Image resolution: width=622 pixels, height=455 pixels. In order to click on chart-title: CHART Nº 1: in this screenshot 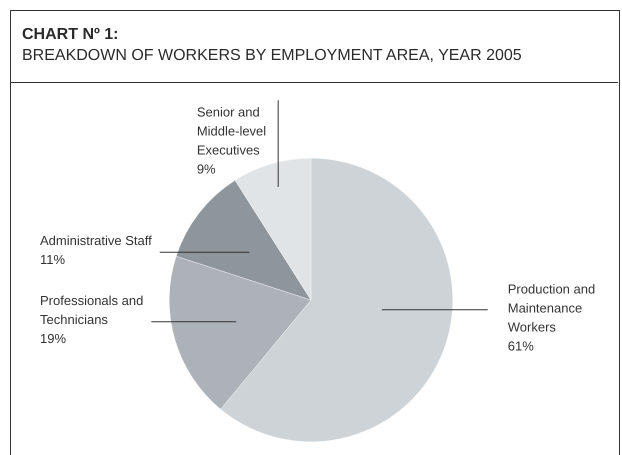, I will do `click(70, 35)`.